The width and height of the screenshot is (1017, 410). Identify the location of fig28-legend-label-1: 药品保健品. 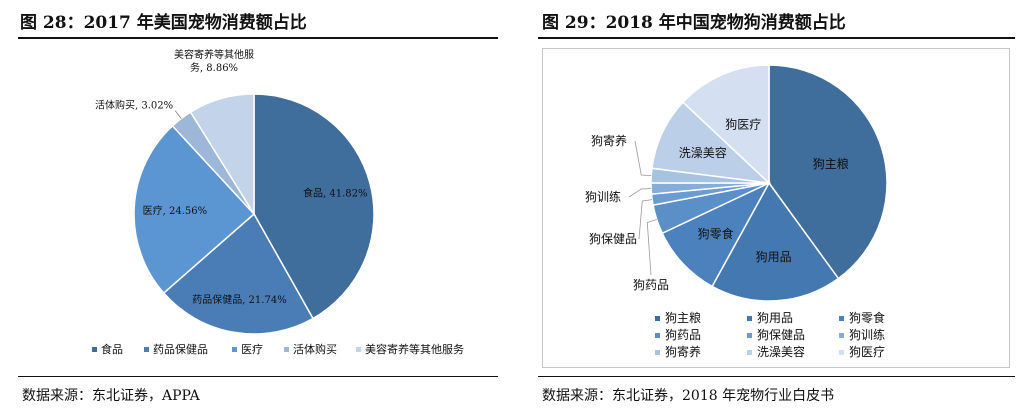
(180, 349).